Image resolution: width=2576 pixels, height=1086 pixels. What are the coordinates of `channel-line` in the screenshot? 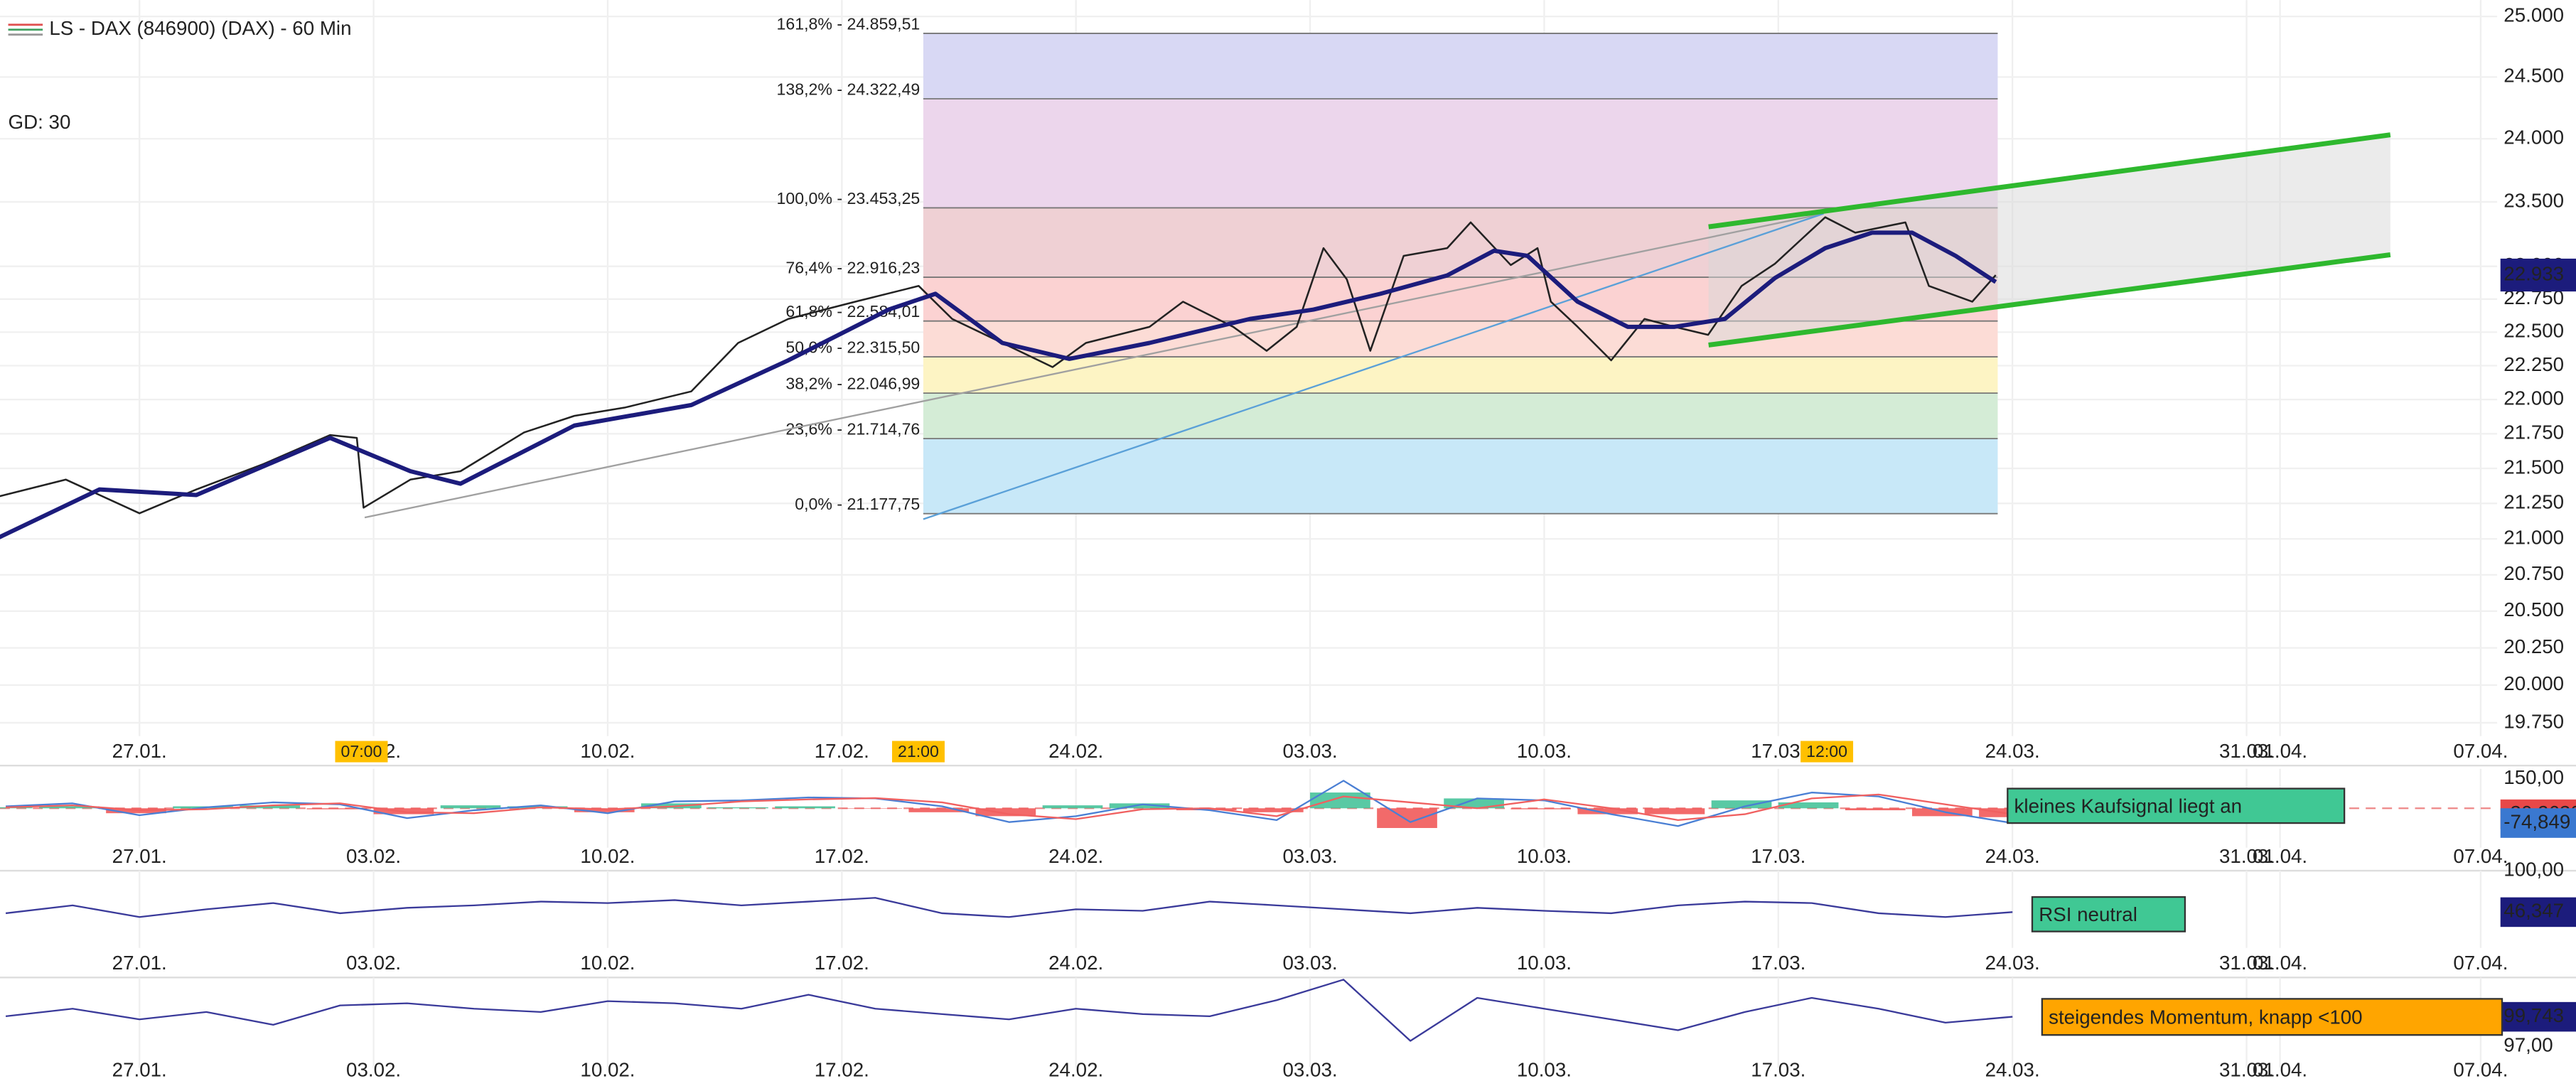 It's located at (2049, 181).